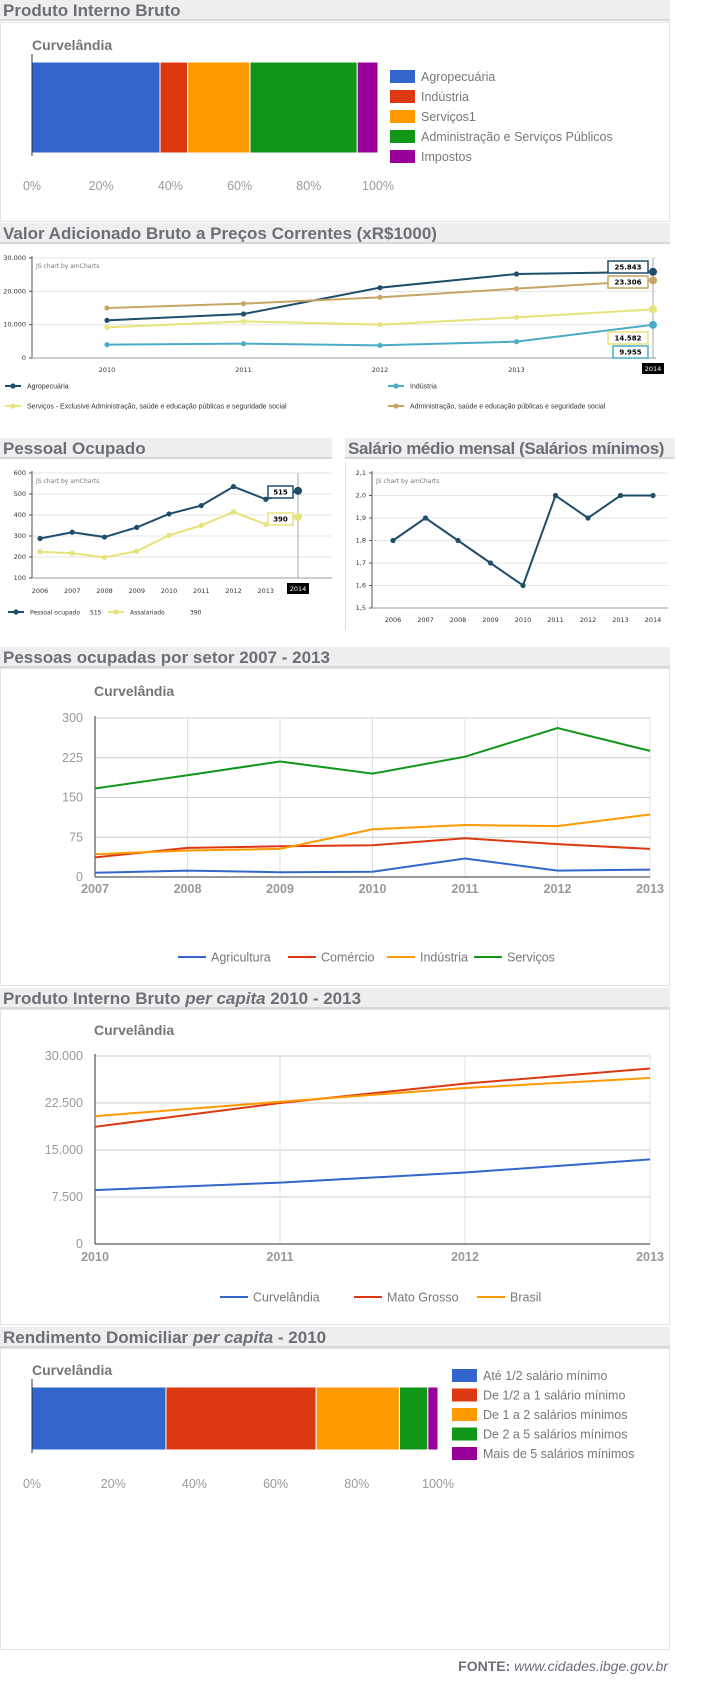 This screenshot has height=1684, width=720. I want to click on value-balloon-label: 515, so click(280, 493).